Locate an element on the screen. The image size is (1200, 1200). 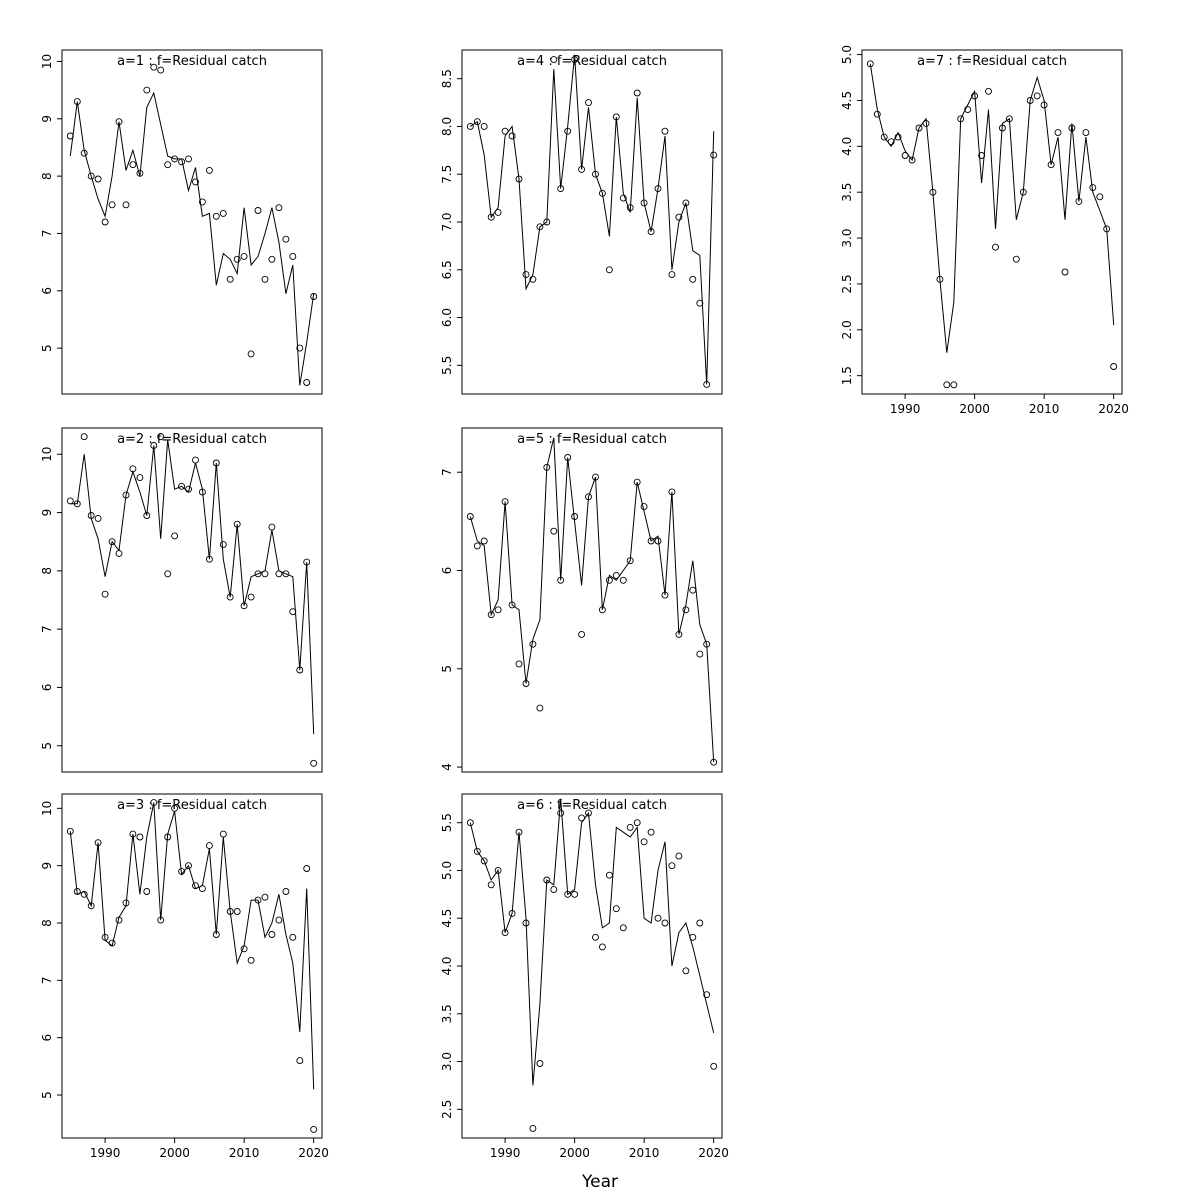
y-tick-label: 4.5 is located at coordinates (447, 918).